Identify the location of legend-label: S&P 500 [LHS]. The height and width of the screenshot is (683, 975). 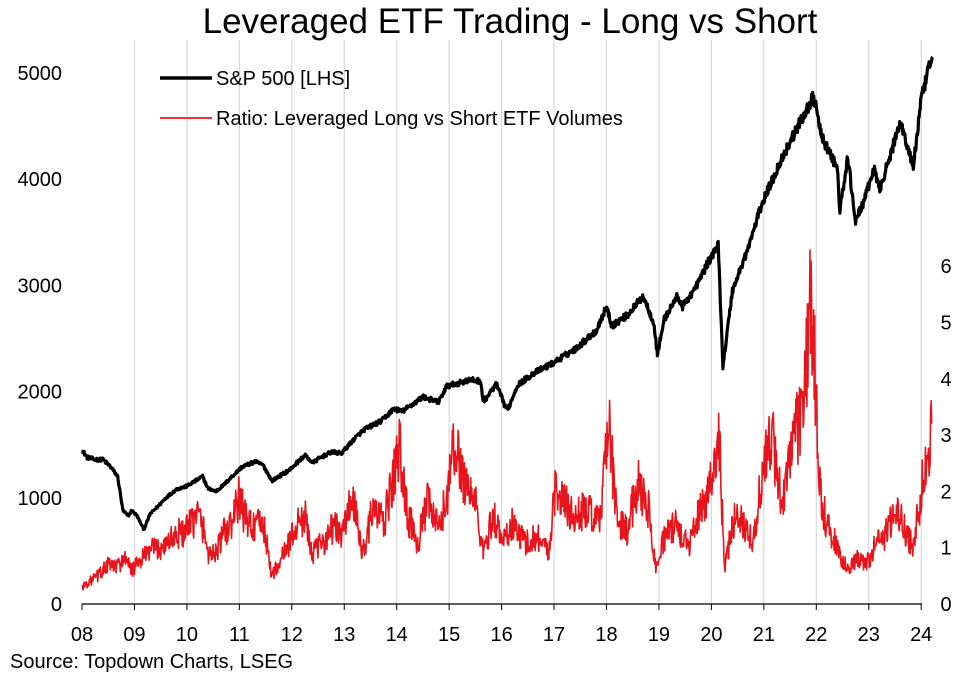
(283, 79).